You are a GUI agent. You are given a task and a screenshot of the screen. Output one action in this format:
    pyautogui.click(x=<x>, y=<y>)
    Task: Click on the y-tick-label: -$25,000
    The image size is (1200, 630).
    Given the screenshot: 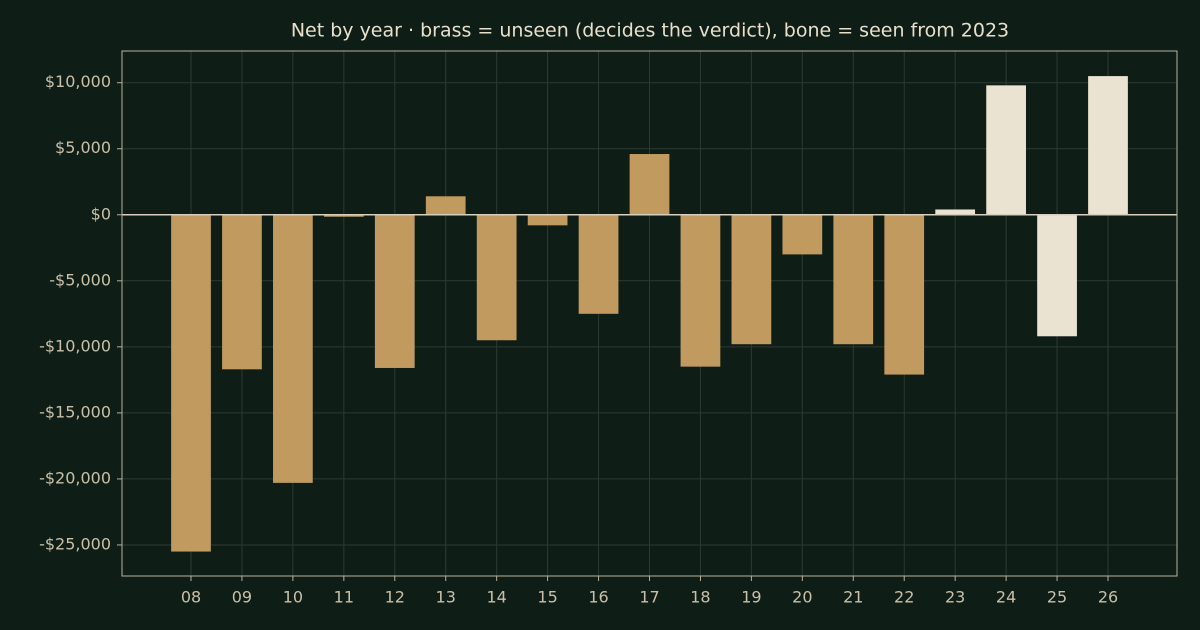 What is the action you would take?
    pyautogui.click(x=75, y=543)
    